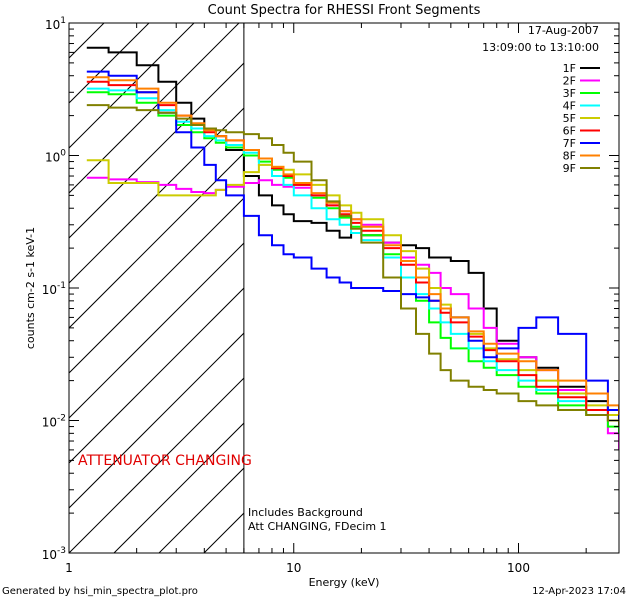  Describe the element at coordinates (569, 118) in the screenshot. I see `legend-label-5F: 5F` at that location.